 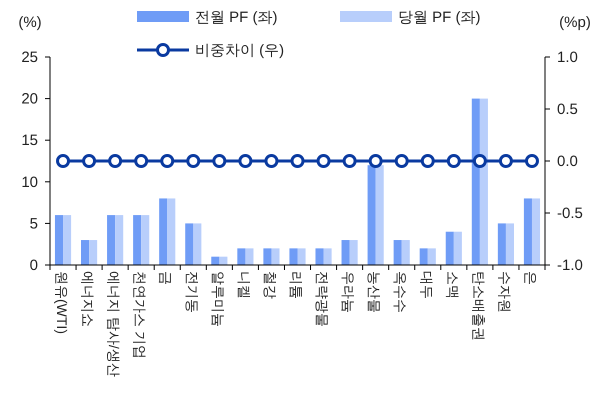 What do you see at coordinates (400, 292) in the screenshot?
I see `x-tick-label: 옥수수` at bounding box center [400, 292].